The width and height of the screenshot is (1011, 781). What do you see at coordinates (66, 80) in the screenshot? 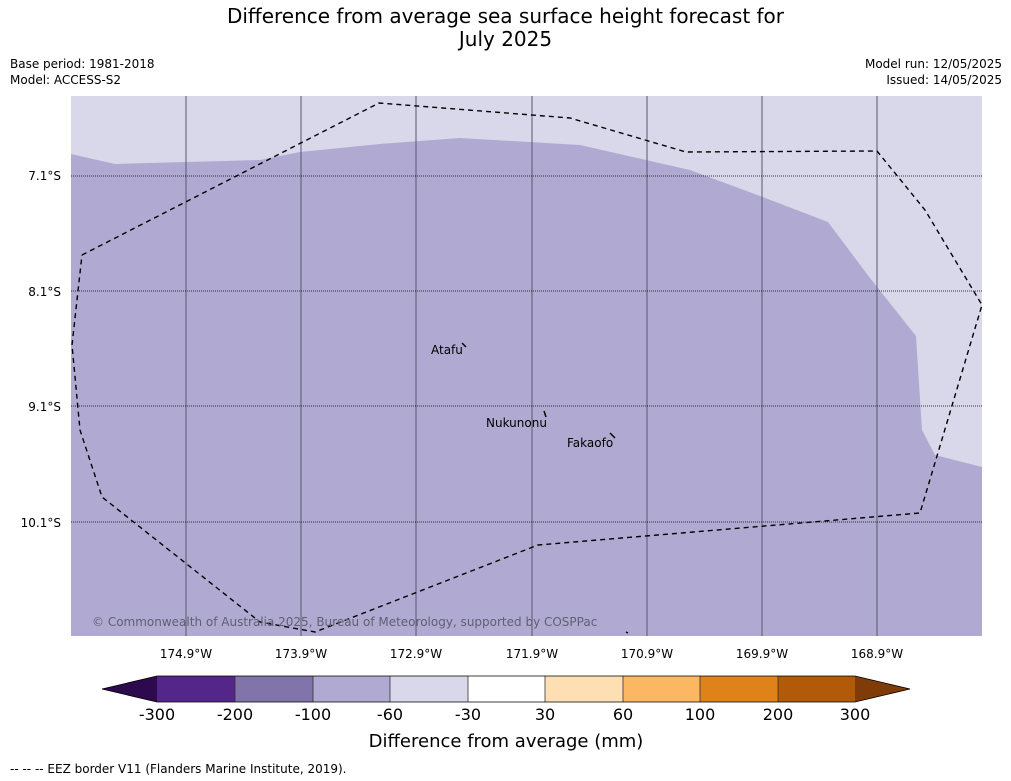
I see `model-name: Model: ACCESS-S2` at bounding box center [66, 80].